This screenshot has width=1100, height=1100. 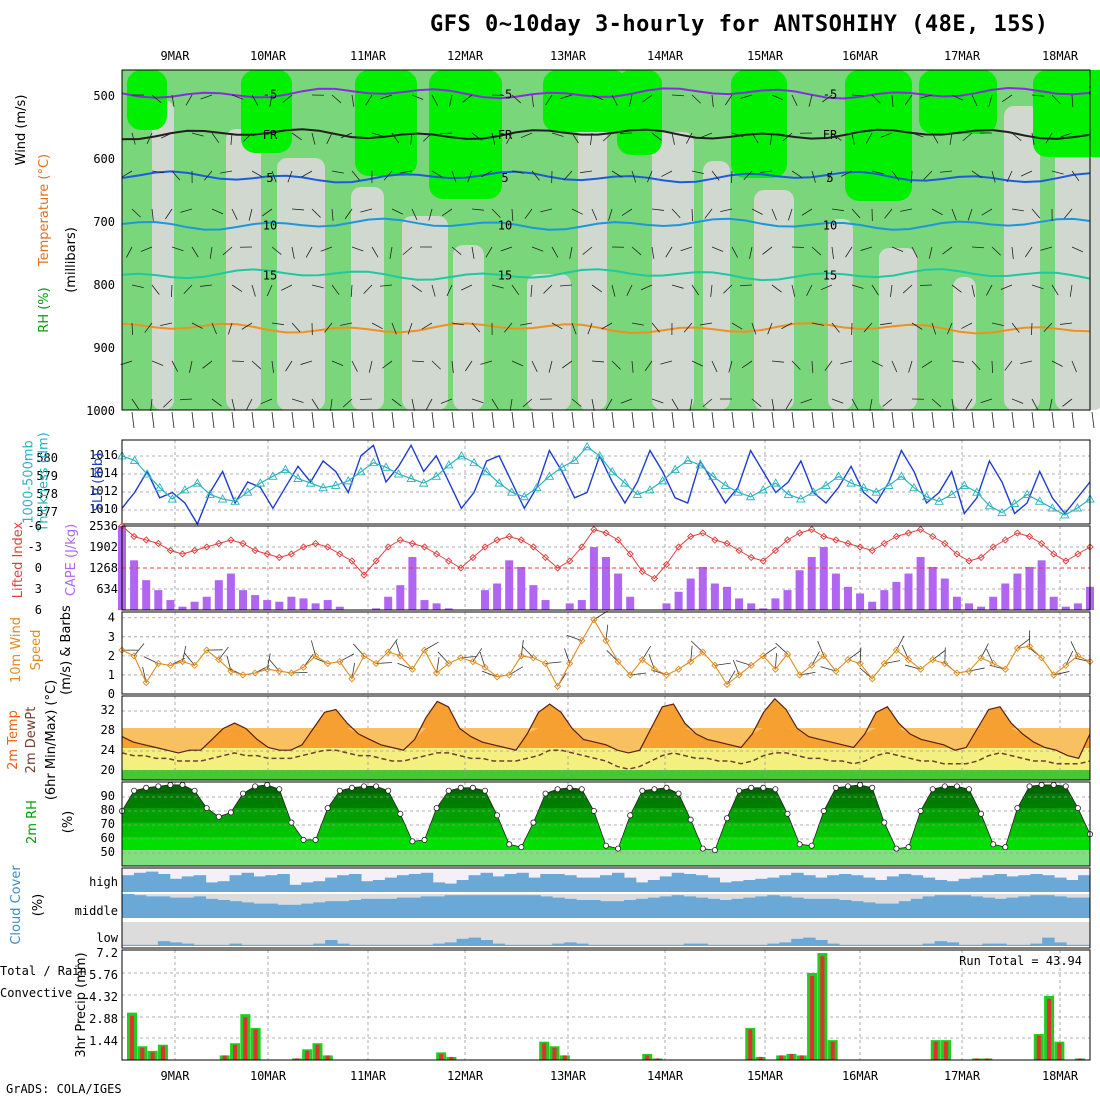 What do you see at coordinates (44, 309) in the screenshot?
I see `rh-ylabel: RH (%)` at bounding box center [44, 309].